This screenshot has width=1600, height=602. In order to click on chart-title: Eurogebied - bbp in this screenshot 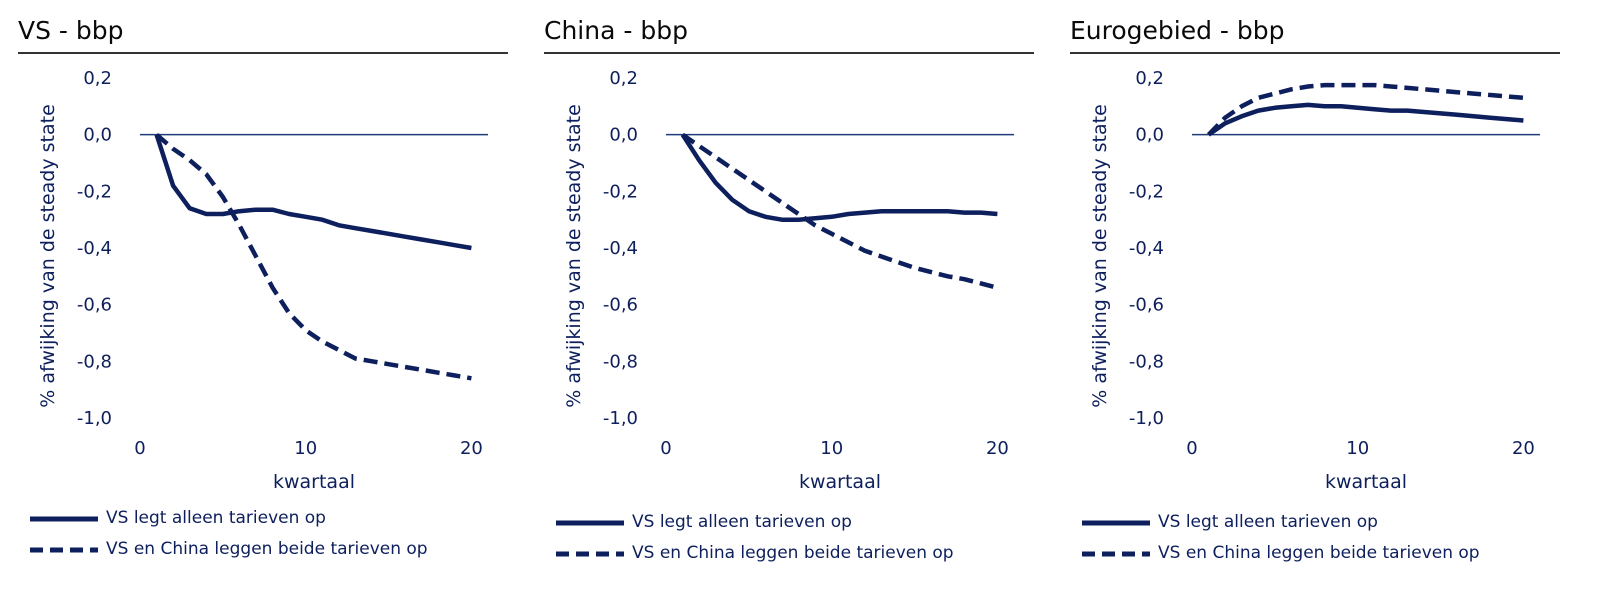, I will do `click(1177, 30)`.